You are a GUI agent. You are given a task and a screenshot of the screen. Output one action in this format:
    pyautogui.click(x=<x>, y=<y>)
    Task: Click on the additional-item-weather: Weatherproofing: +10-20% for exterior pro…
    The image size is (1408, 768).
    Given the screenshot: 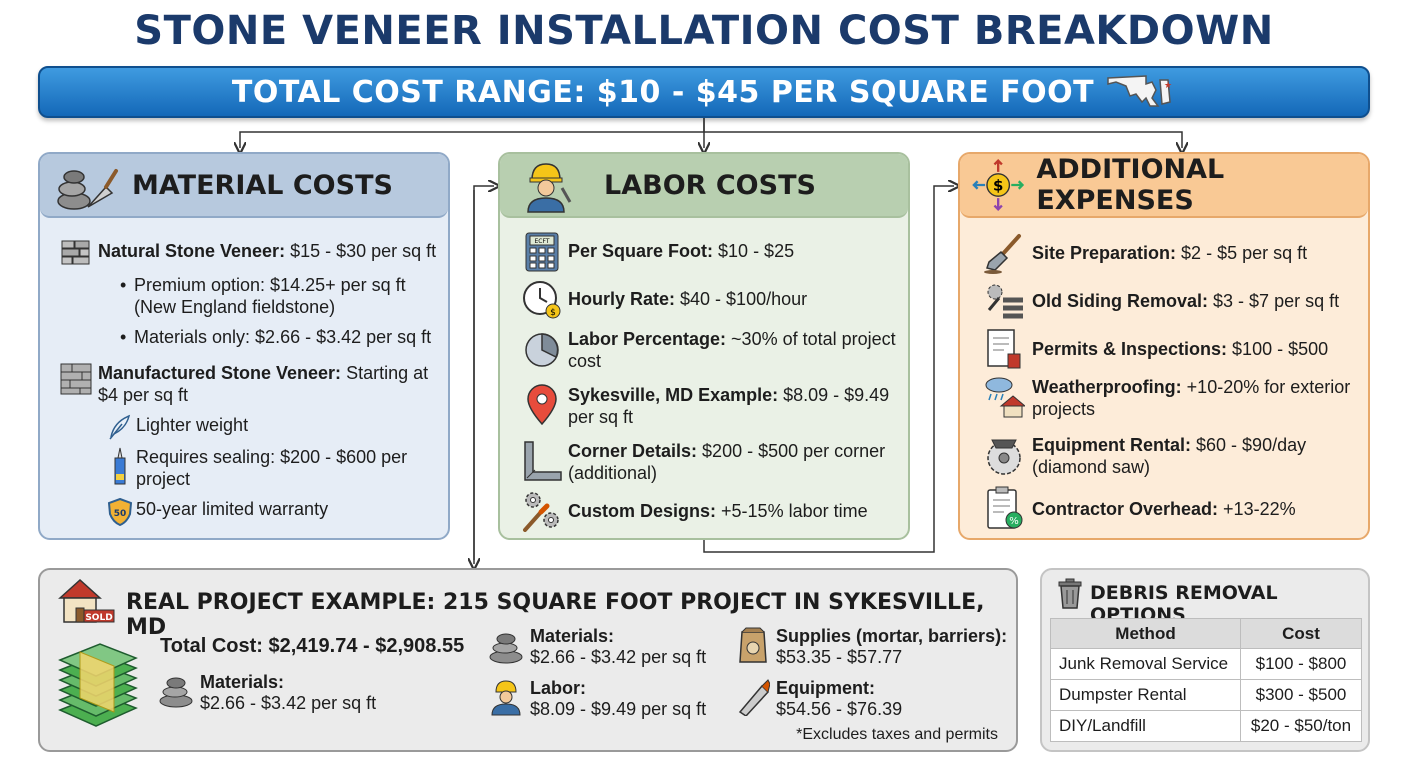 What is the action you would take?
    pyautogui.click(x=1163, y=398)
    